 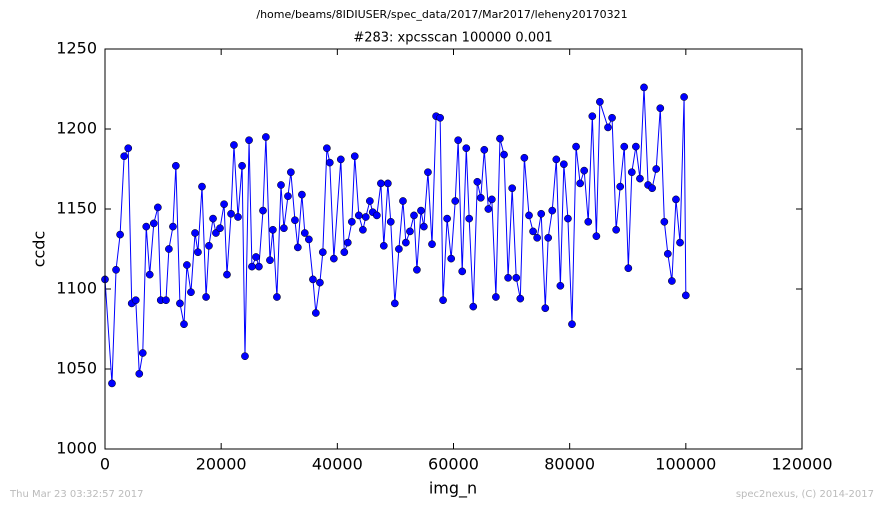 I want to click on x-tick-label: 0, so click(x=105, y=464).